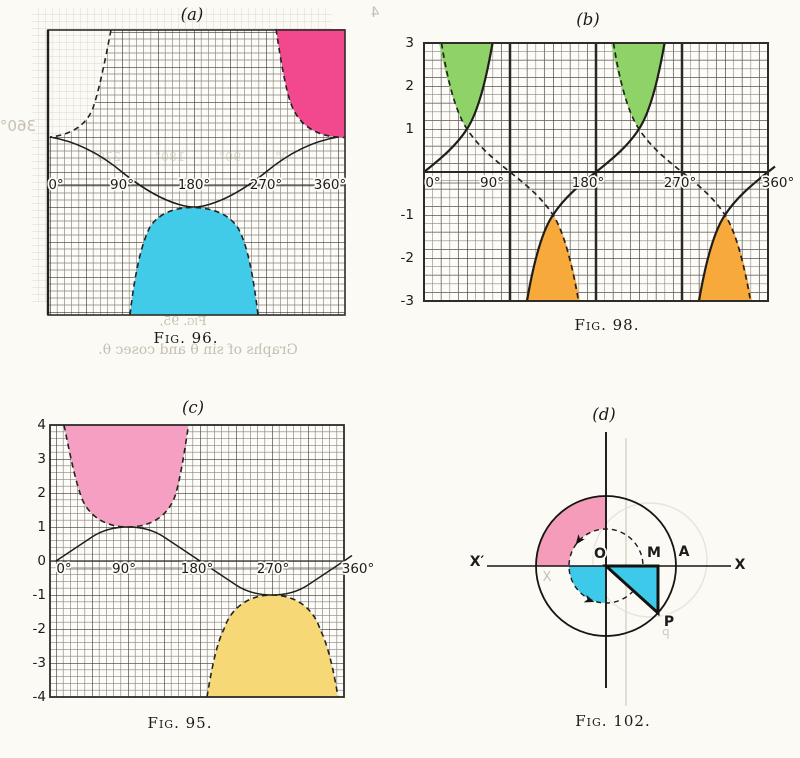 The width and height of the screenshot is (800, 758). I want to click on panel-d-fig102: X P O M A P X X′ (d) Fig. 102., so click(608, 567).